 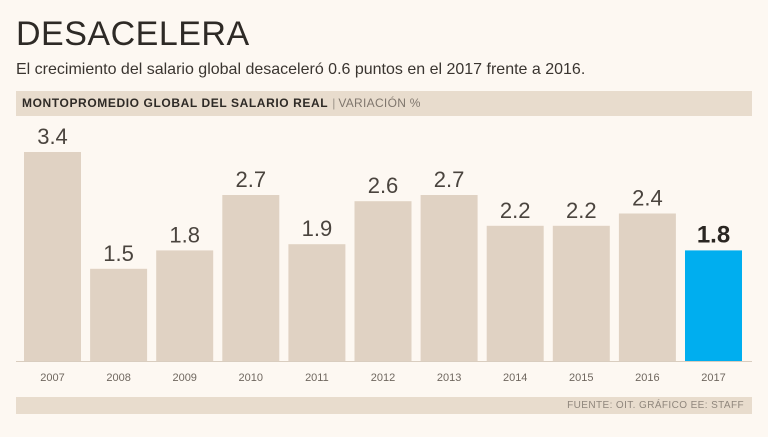 I want to click on x-tick-2016: 2016, so click(x=647, y=378).